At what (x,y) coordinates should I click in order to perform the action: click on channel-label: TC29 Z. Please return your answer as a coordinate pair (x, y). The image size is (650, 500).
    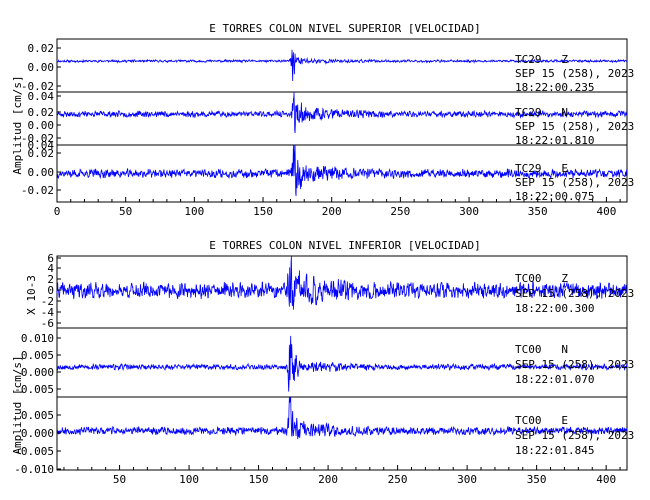
    Looking at the image, I should click on (541, 59).